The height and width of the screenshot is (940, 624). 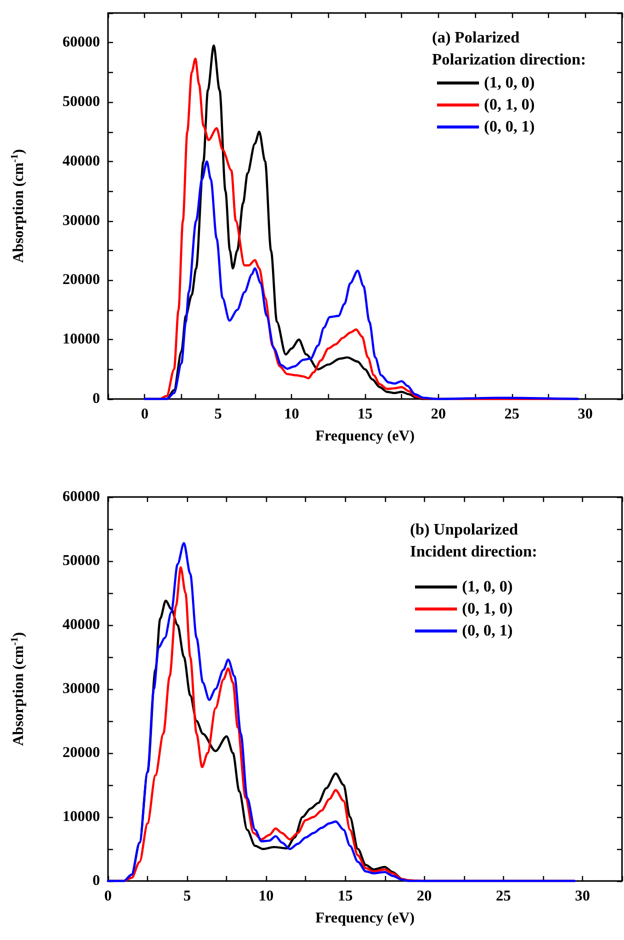 I want to click on legend-title: Incident direction:, so click(x=474, y=552).